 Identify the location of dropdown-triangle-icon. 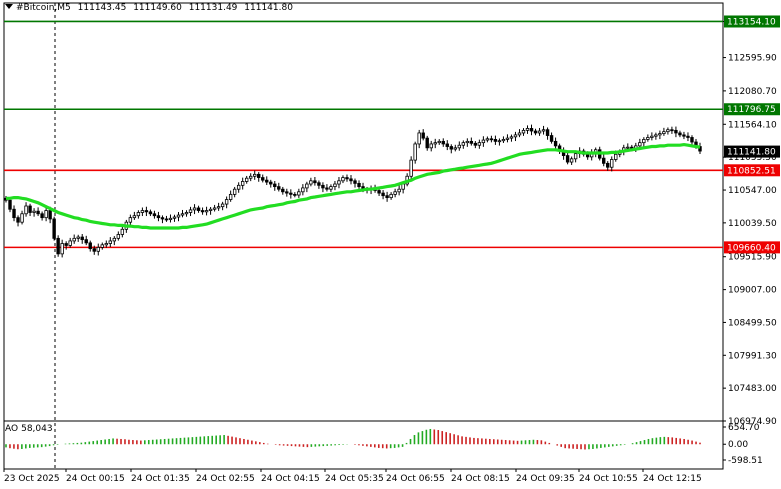
(9, 6).